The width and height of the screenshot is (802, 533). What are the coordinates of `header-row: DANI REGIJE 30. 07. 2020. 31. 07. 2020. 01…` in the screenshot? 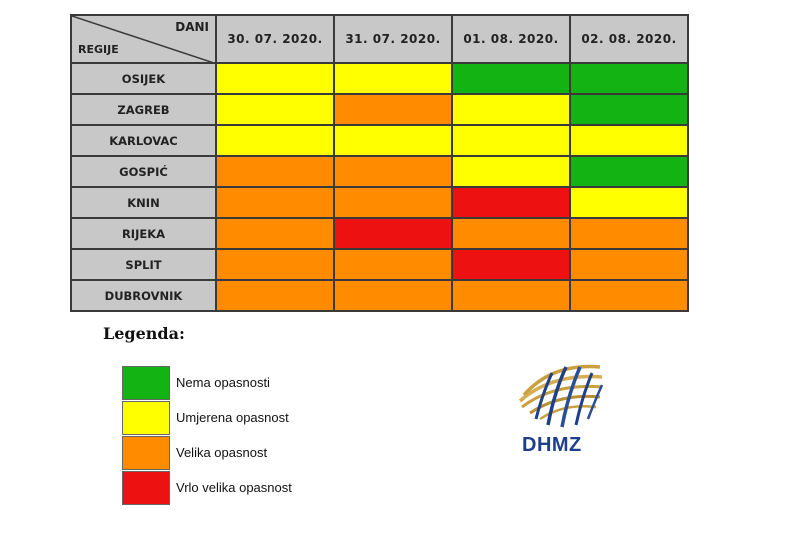 It's located at (379, 39).